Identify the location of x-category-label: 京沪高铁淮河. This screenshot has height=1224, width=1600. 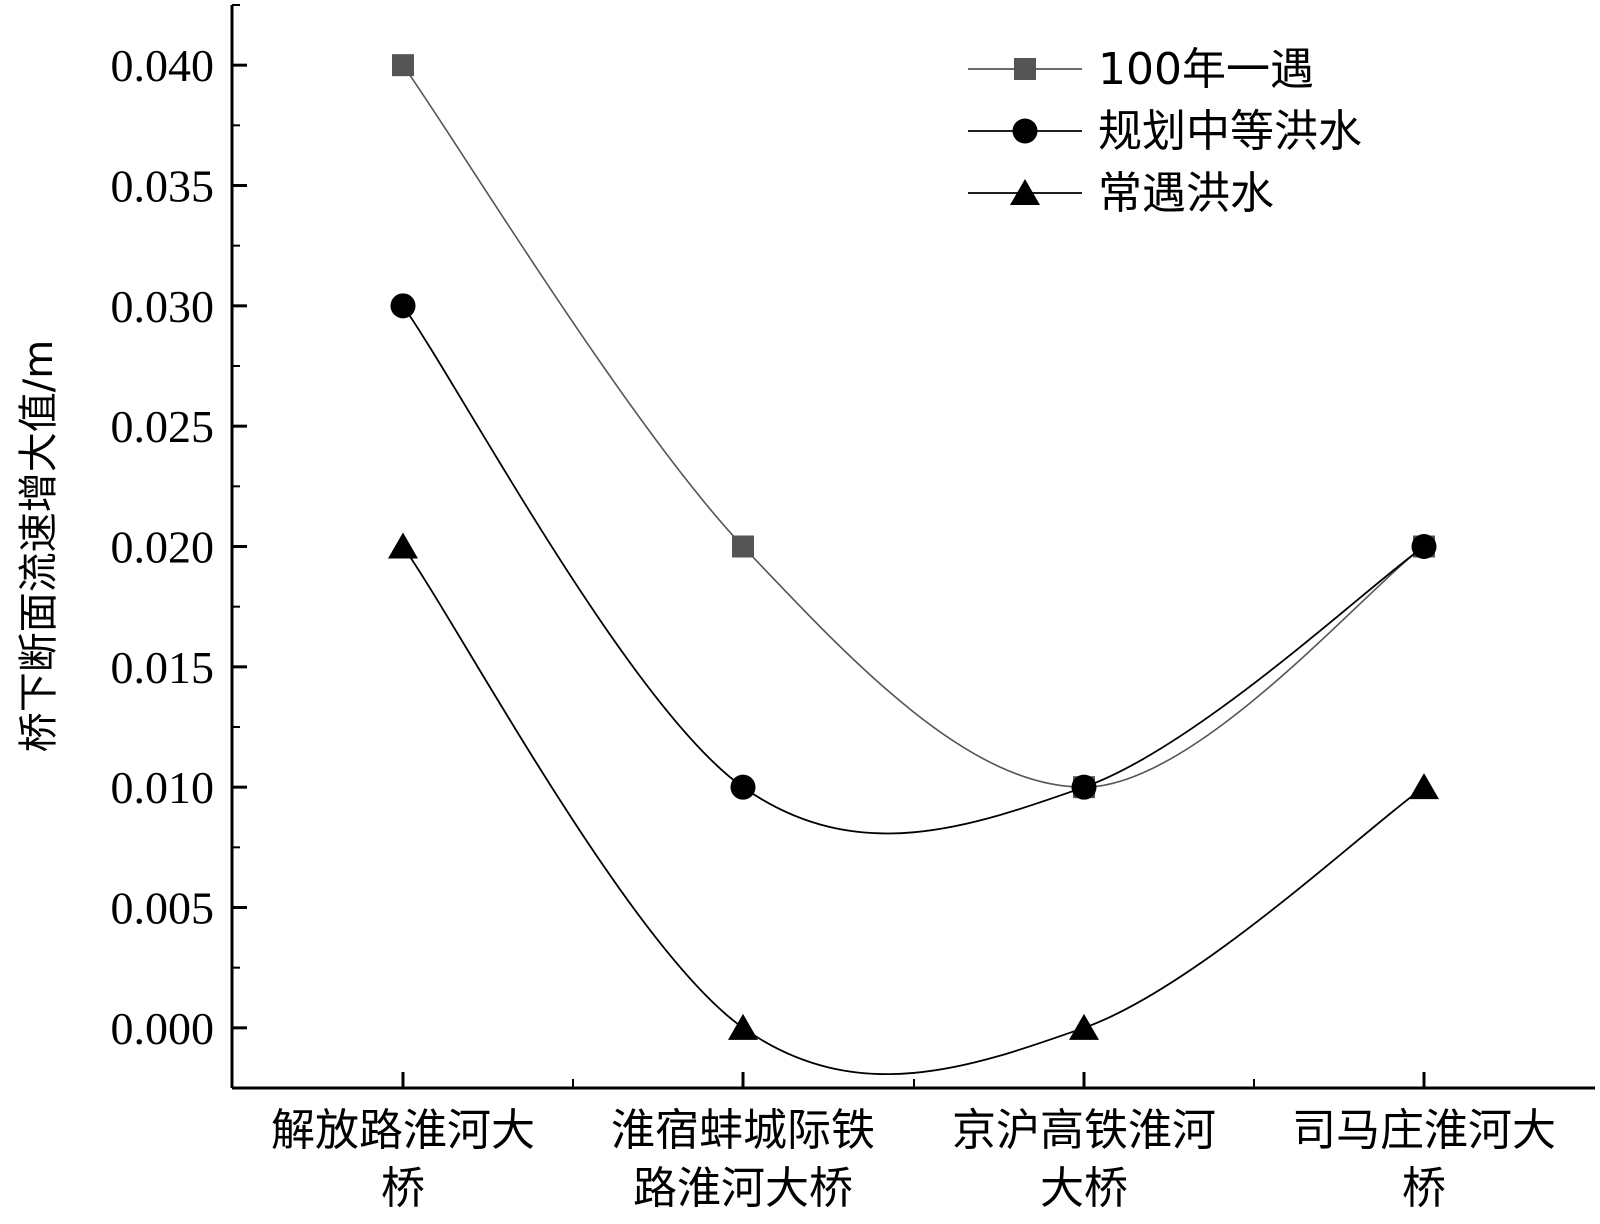
(1084, 1130).